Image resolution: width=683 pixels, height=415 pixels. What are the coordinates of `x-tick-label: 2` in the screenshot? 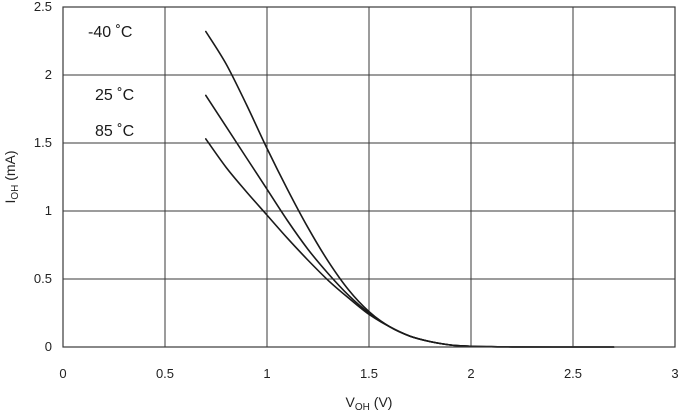 It's located at (470, 373).